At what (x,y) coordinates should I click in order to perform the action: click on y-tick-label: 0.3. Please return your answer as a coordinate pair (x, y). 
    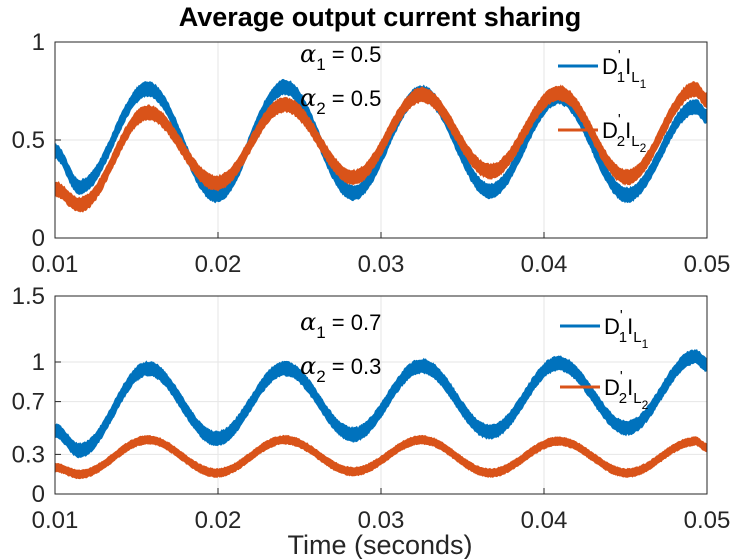
    Looking at the image, I should click on (28, 454).